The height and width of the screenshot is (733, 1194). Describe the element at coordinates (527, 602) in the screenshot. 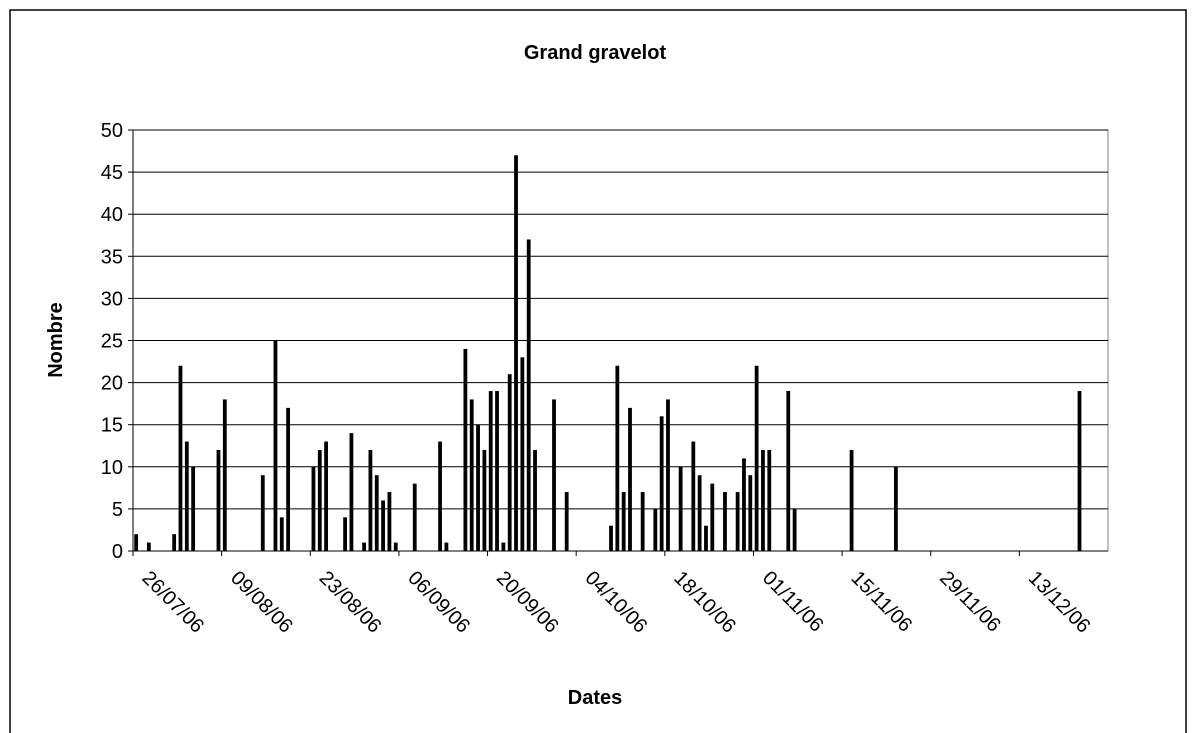

I see `x-tick-label: 20/09/06` at that location.